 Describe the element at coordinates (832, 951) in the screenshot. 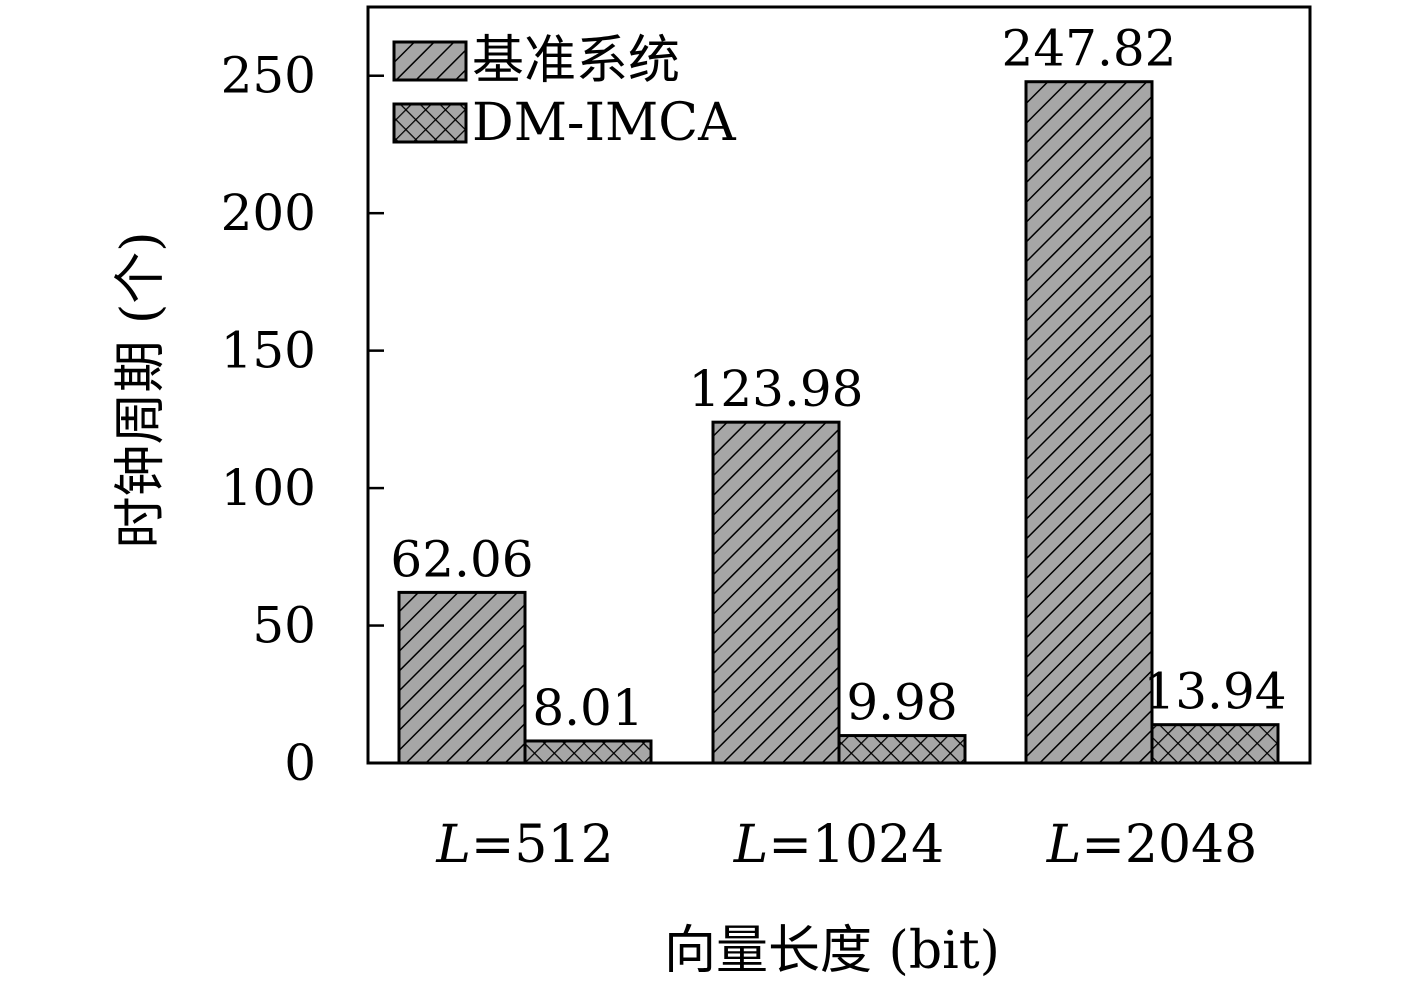

I see `x-axis-title: 向量长度 (bit)` at that location.